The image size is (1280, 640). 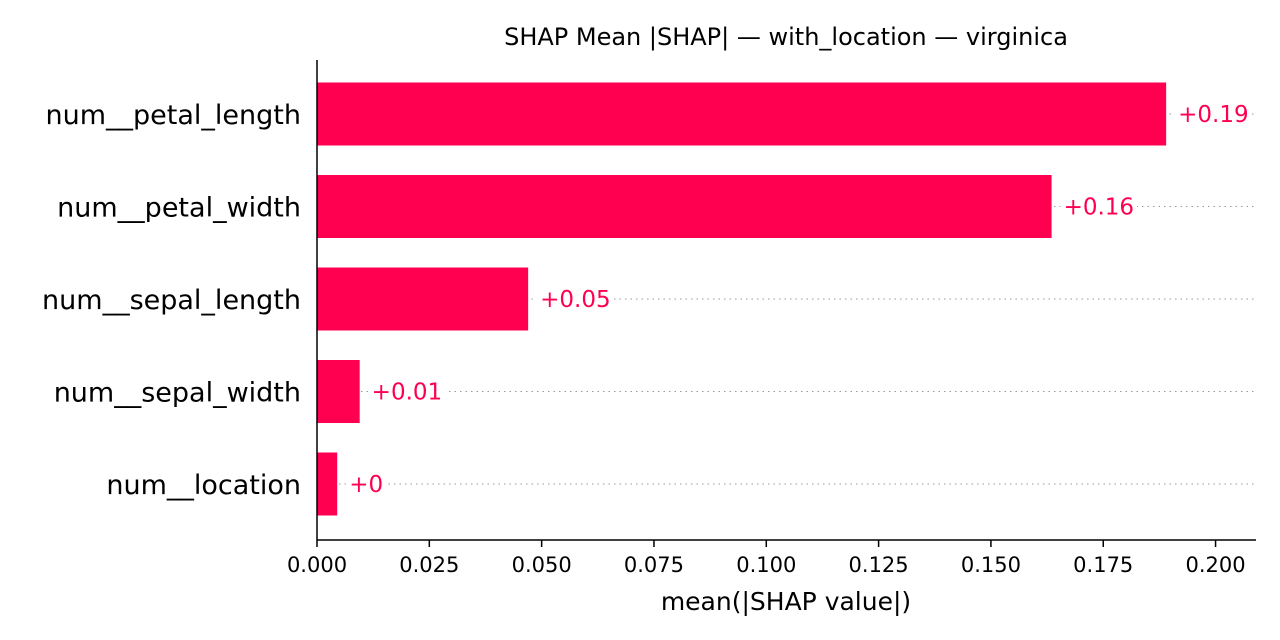 What do you see at coordinates (177, 393) in the screenshot?
I see `category-label: num__sepal_width` at bounding box center [177, 393].